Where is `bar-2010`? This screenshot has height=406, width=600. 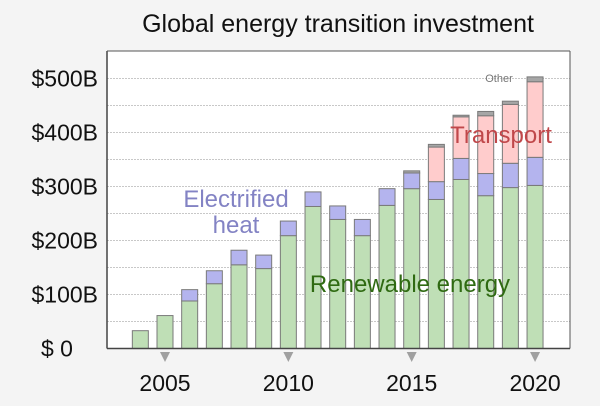
bar-2010 is located at coordinates (288, 284).